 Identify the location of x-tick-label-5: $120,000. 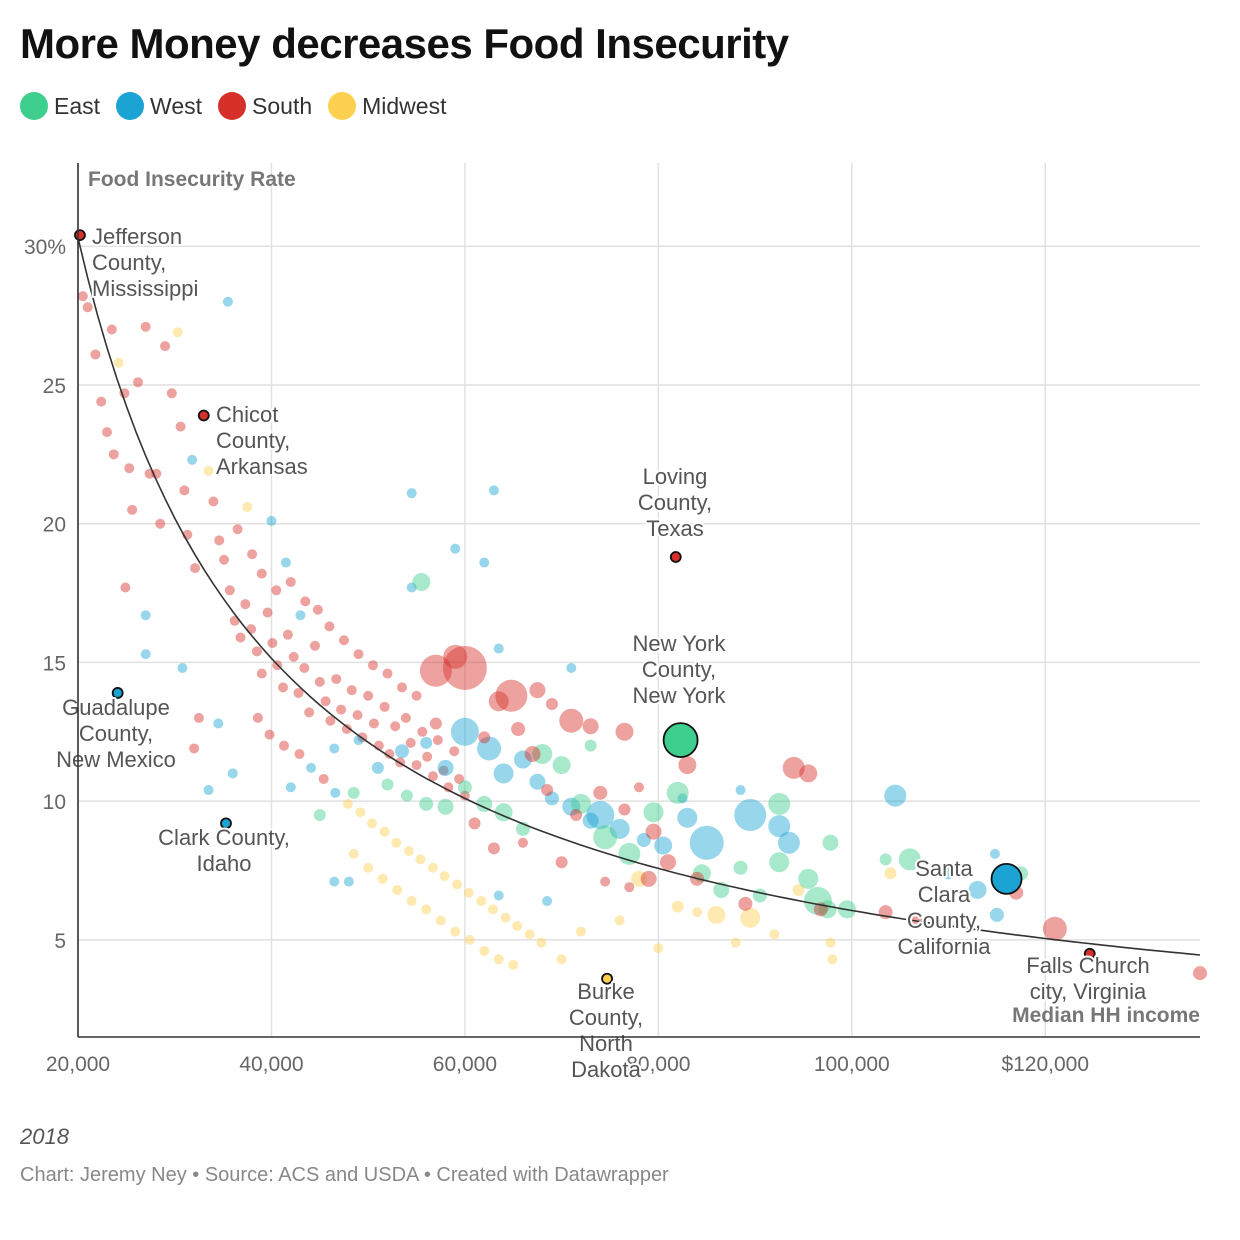
(1045, 1064).